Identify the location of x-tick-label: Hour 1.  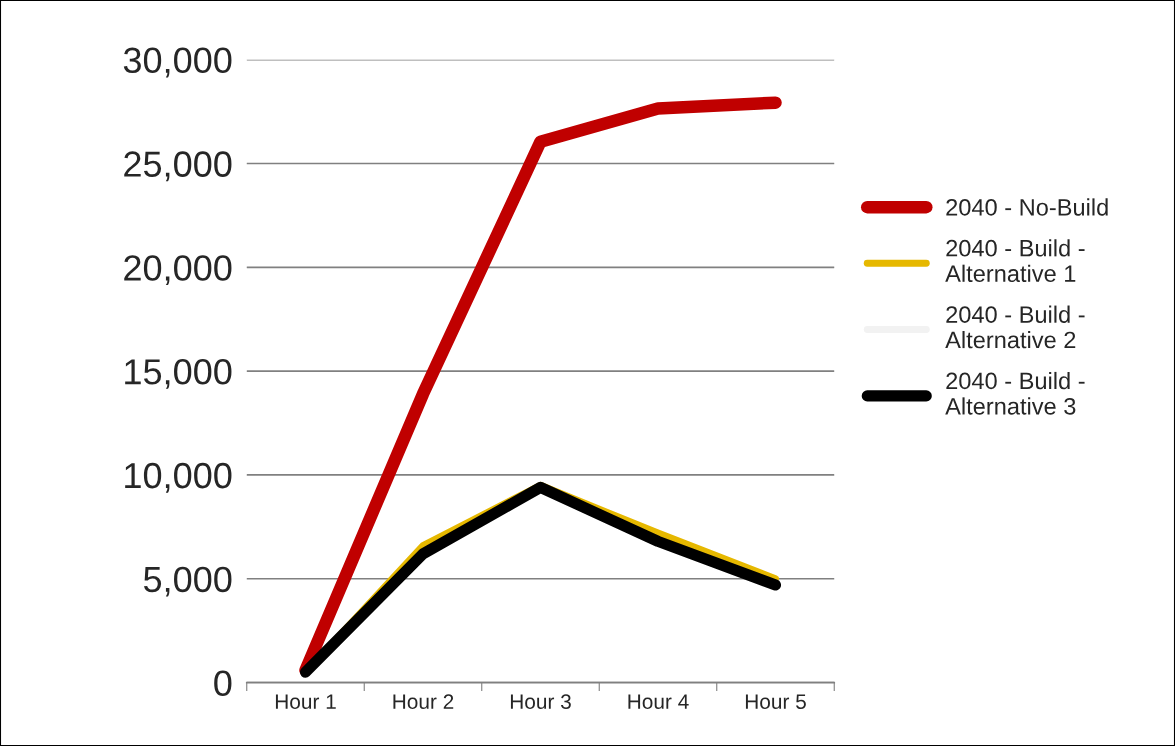
(305, 701).